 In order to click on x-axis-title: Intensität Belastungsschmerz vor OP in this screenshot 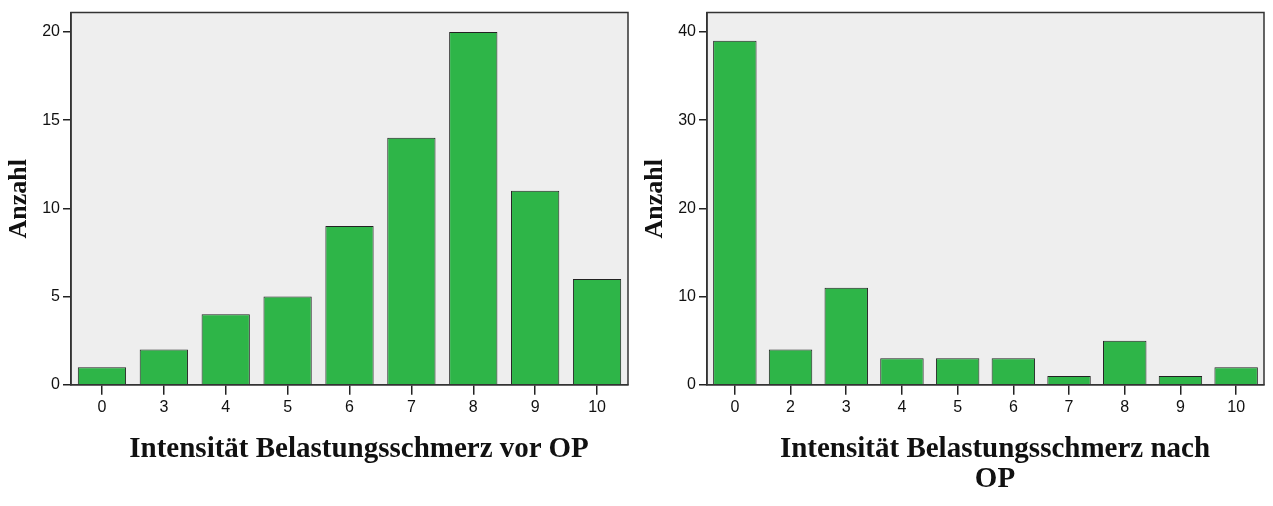, I will do `click(359, 447)`.